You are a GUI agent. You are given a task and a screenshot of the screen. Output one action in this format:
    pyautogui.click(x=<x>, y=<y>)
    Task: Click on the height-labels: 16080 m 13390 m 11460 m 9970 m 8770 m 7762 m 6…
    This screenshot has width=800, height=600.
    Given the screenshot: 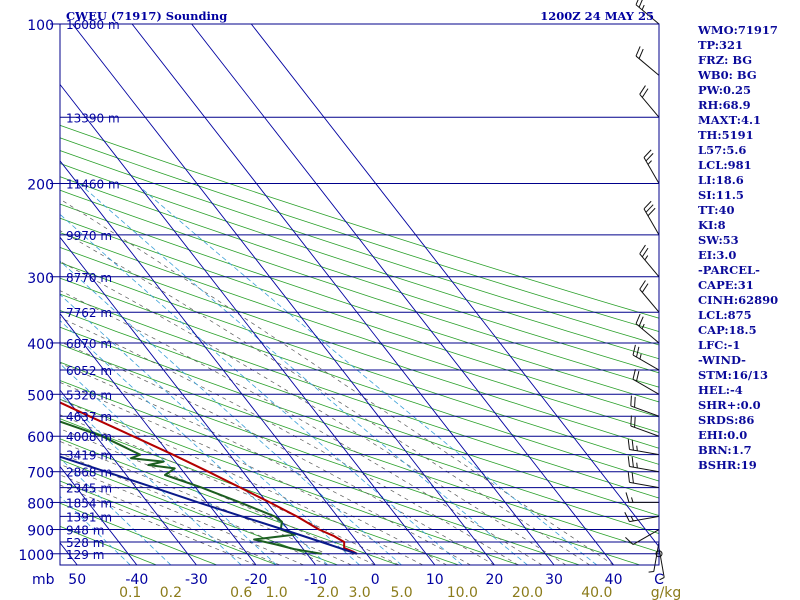 What is the action you would take?
    pyautogui.click(x=93, y=290)
    